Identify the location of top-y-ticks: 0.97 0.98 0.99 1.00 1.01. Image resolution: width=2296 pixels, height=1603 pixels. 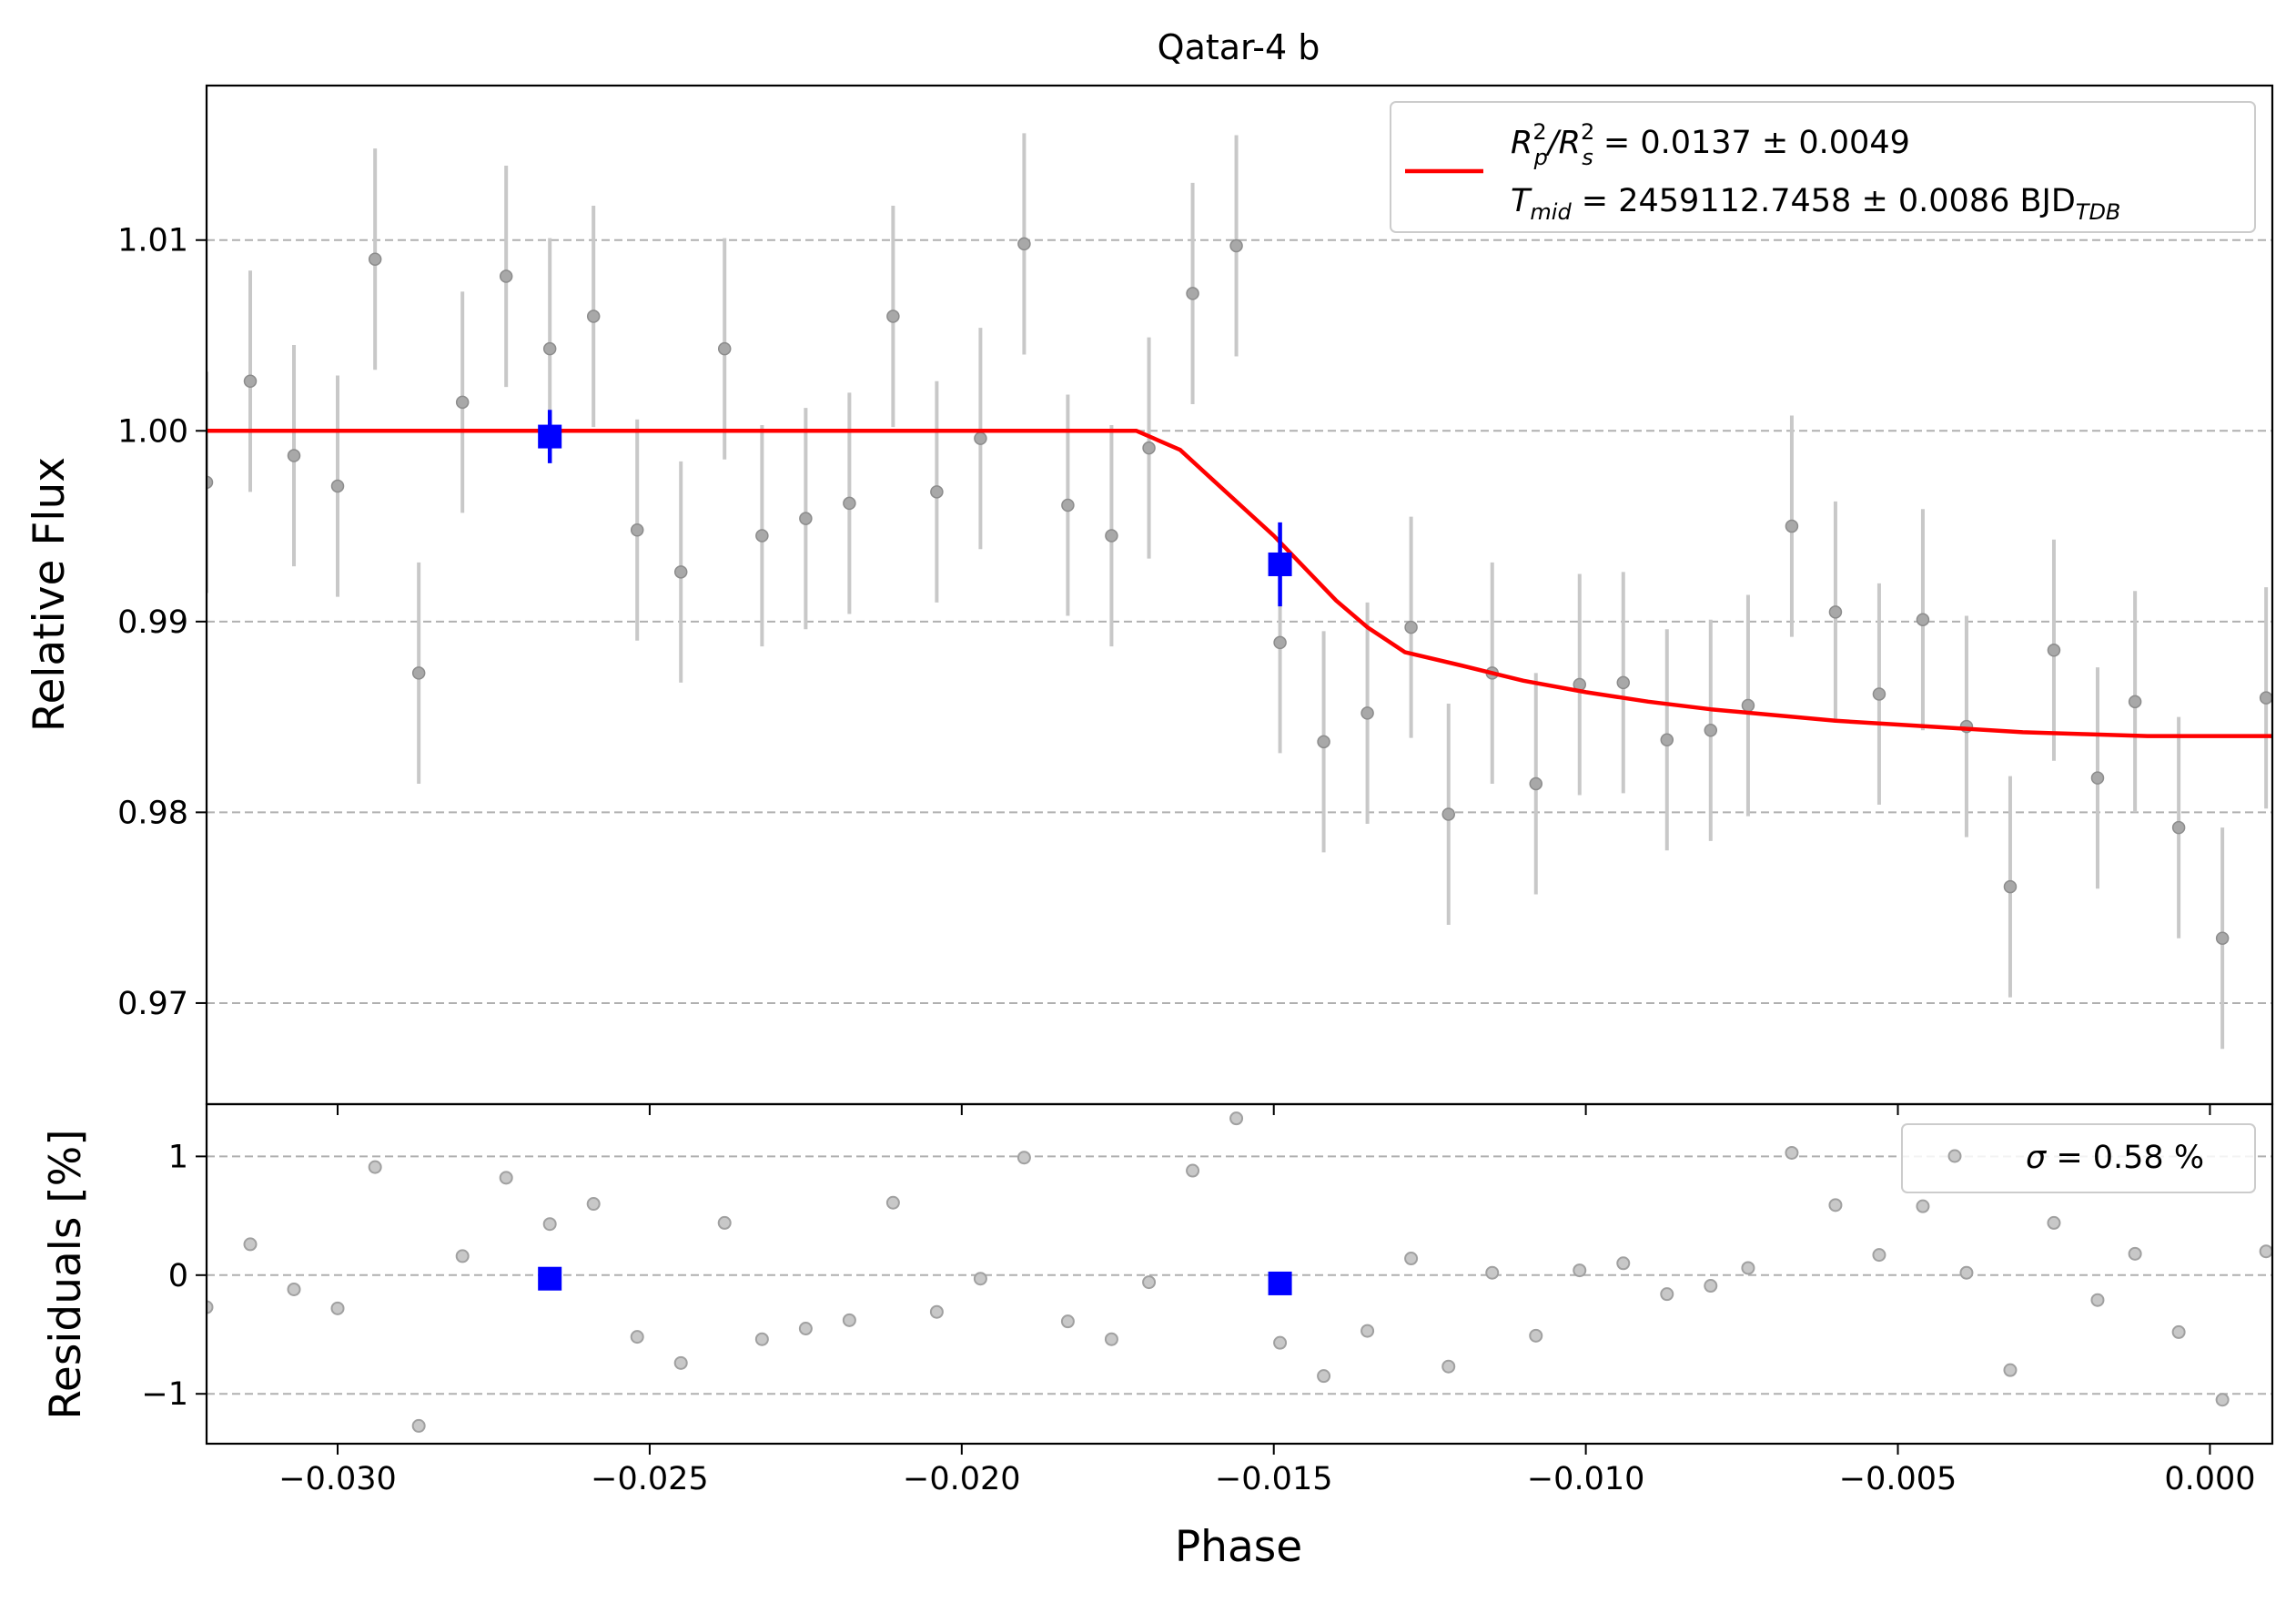
(162, 622).